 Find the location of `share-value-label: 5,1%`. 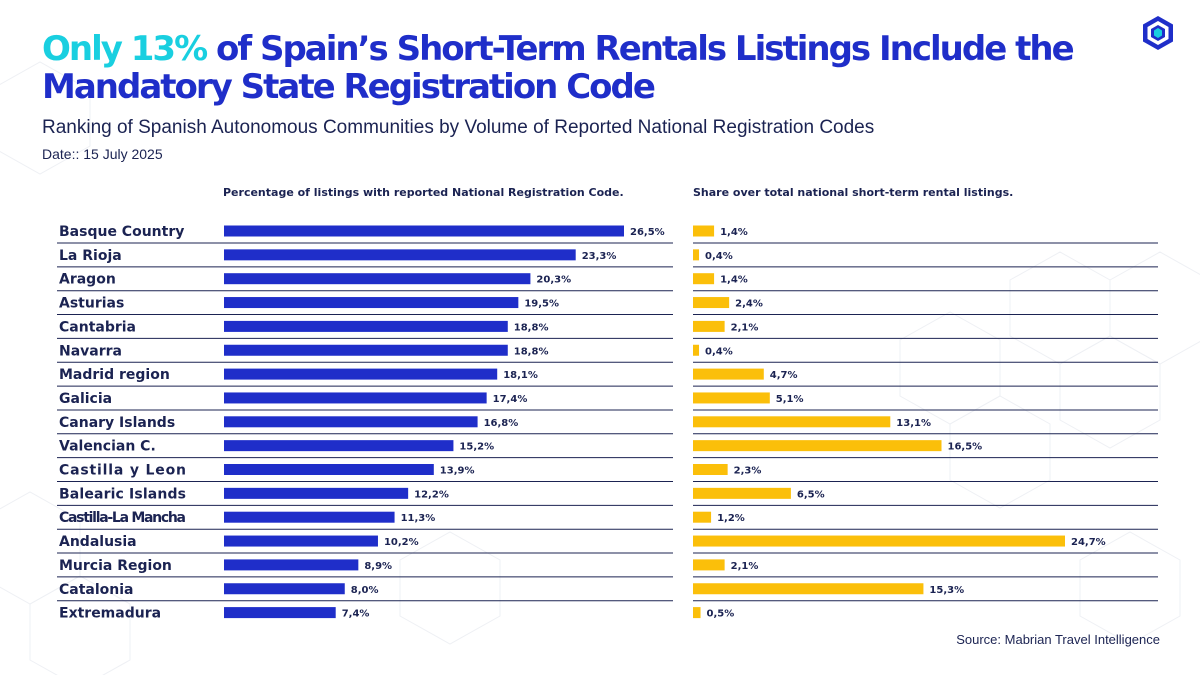

share-value-label: 5,1% is located at coordinates (790, 399).